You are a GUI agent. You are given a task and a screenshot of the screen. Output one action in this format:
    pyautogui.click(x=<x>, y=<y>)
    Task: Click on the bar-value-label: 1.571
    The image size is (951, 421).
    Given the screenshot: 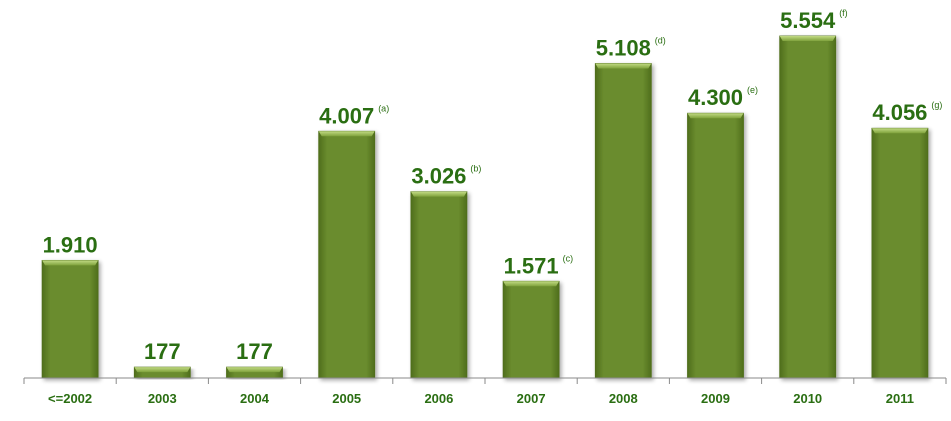 What is the action you would take?
    pyautogui.click(x=531, y=265)
    